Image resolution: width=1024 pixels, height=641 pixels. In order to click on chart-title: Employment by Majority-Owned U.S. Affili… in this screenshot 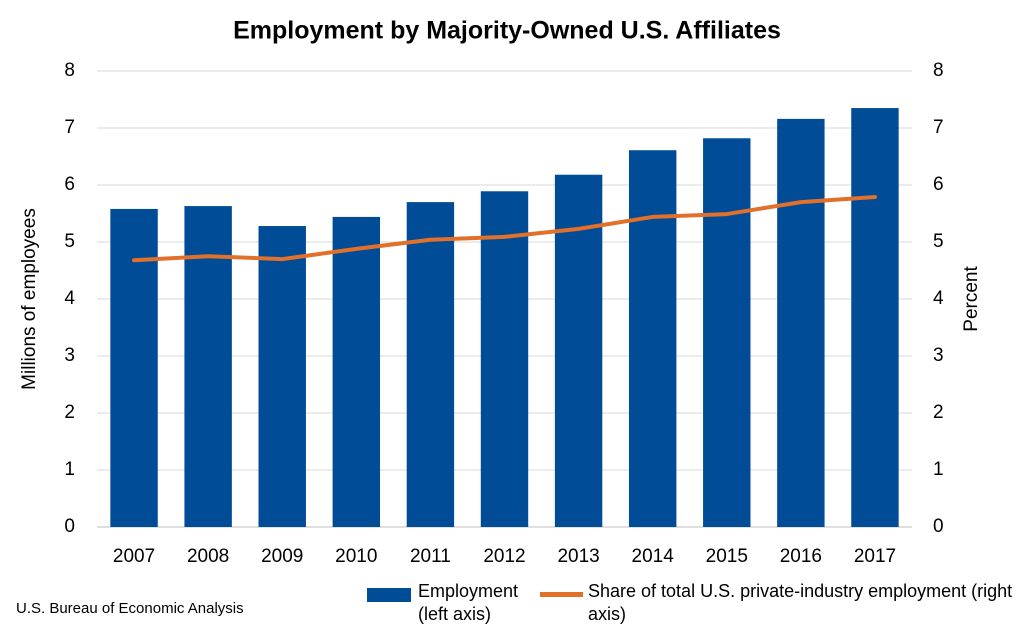, I will do `click(507, 31)`.